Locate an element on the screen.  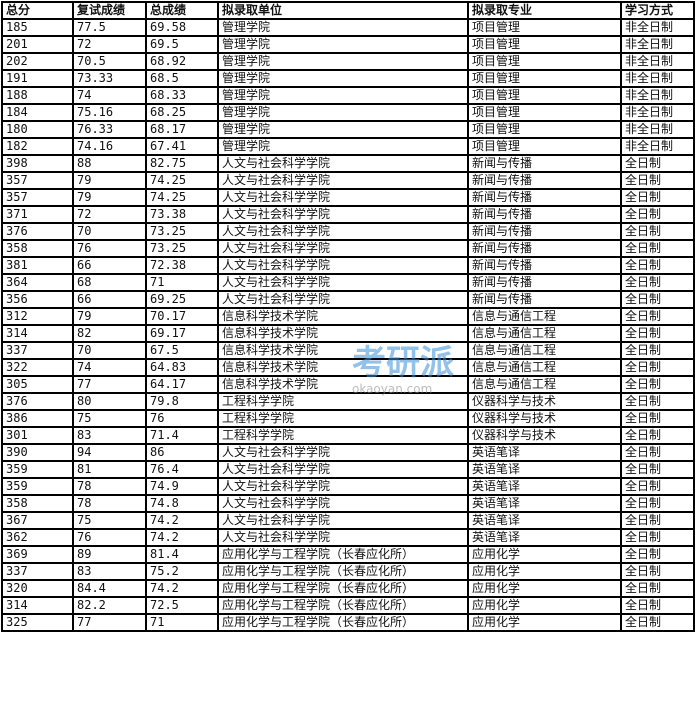
cell-retest-score: 70.5 is located at coordinates (109, 61).